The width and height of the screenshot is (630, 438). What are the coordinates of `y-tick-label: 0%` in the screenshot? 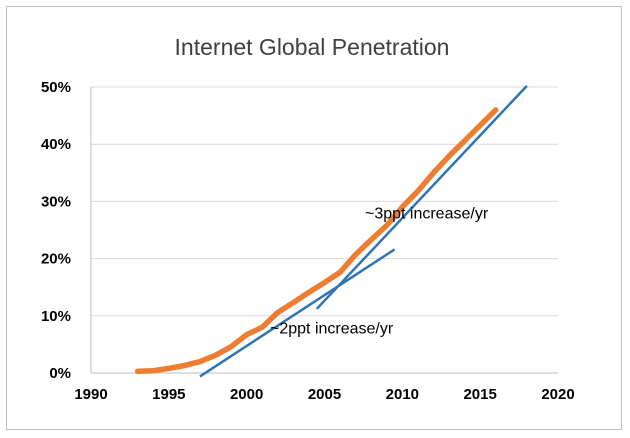 It's located at (60, 373).